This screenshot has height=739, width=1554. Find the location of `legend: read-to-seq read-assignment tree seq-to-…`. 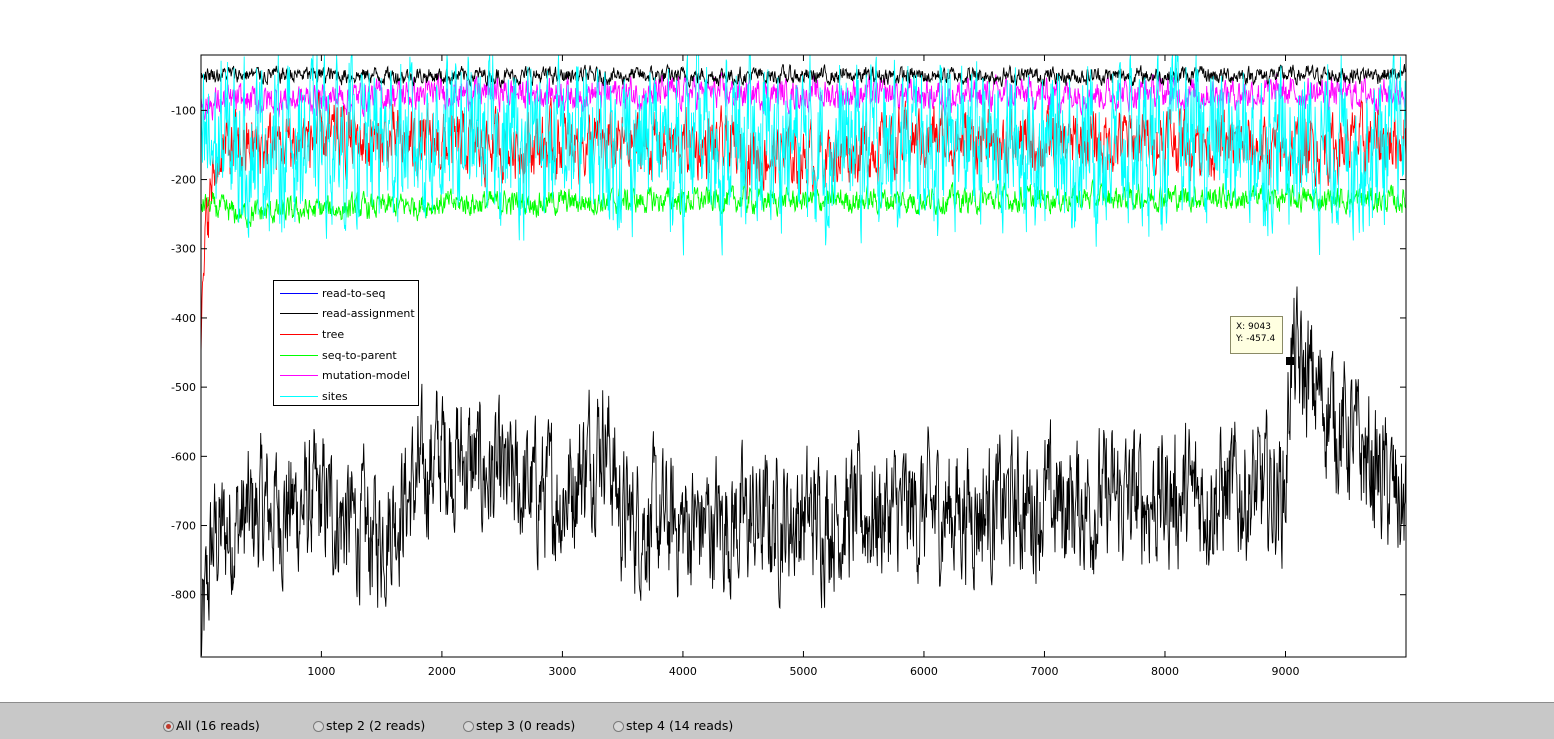

legend: read-to-seq read-assignment tree seq-to-… is located at coordinates (346, 343).